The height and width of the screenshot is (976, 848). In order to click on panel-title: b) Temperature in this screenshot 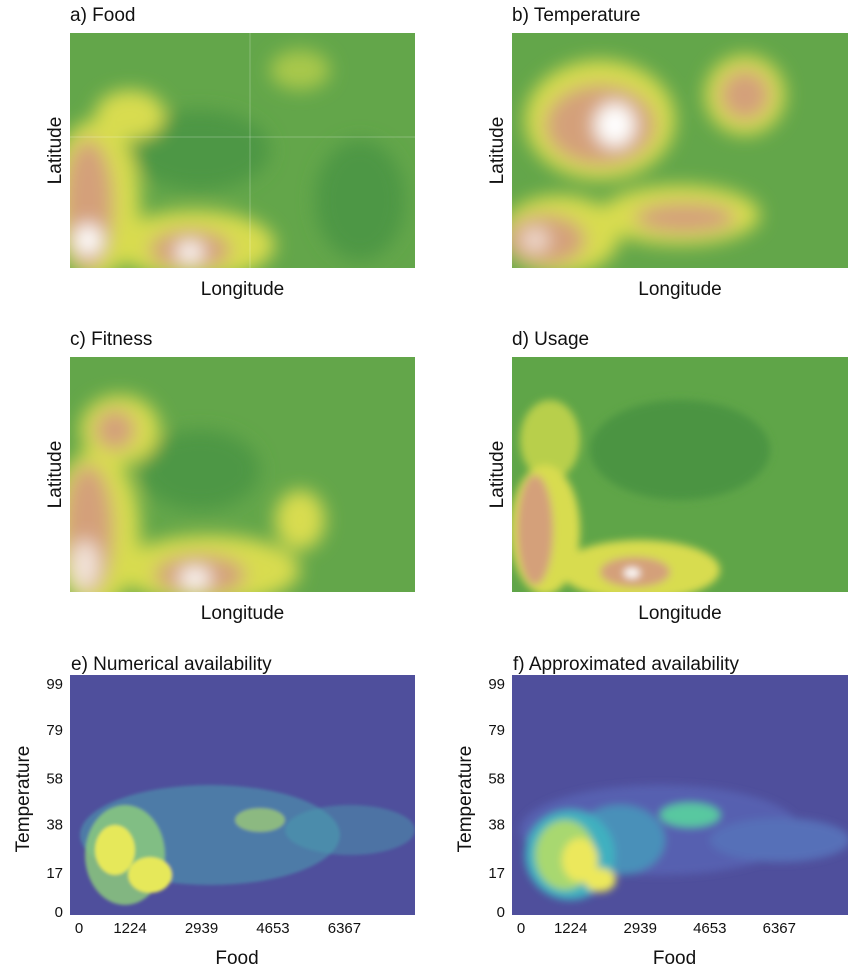, I will do `click(576, 15)`.